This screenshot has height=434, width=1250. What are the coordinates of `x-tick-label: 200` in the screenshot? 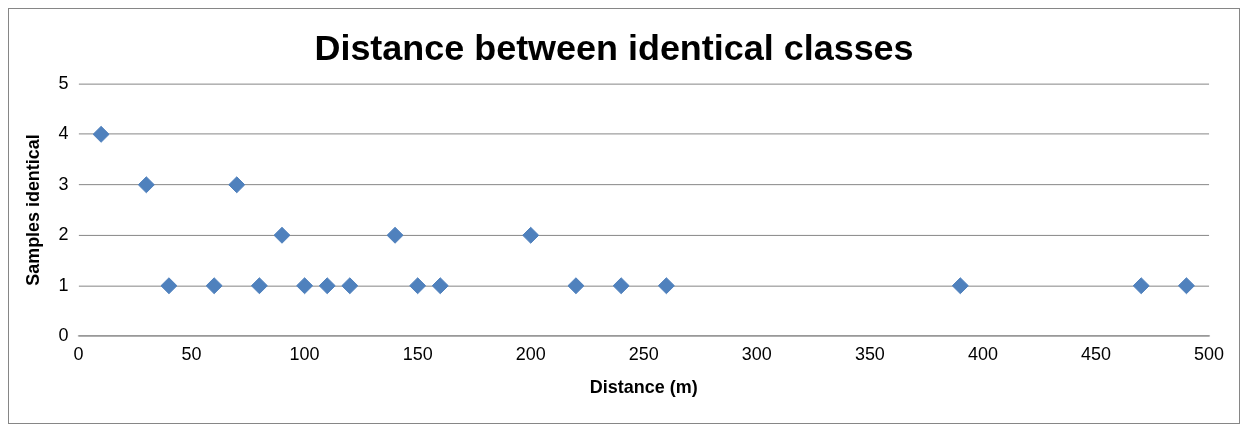 It's located at (530, 353).